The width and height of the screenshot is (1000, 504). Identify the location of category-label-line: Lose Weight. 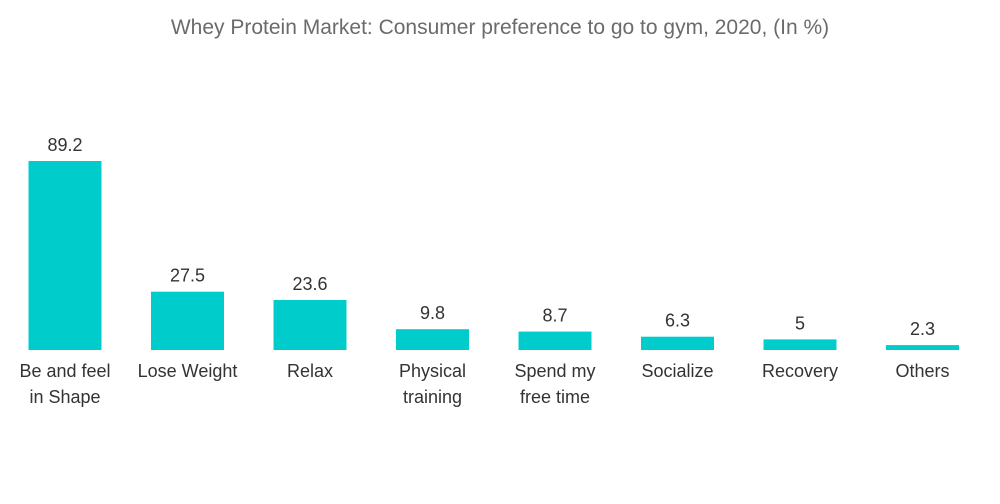
(188, 371).